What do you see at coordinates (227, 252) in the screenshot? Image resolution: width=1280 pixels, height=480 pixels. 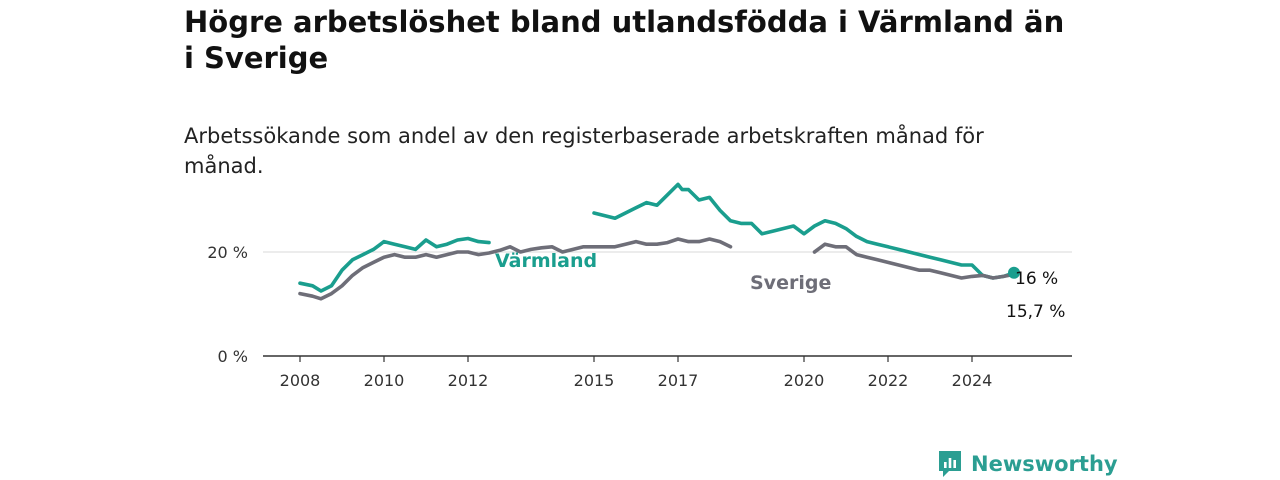 I see `y-tick-label: 20 %` at bounding box center [227, 252].